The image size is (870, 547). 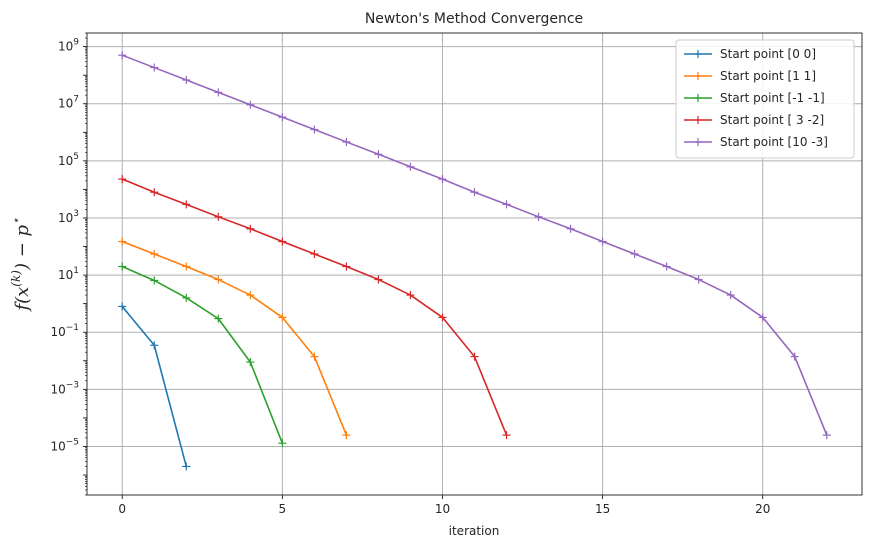 What do you see at coordinates (68, 46) in the screenshot?
I see `y-tick-label: 10⁹` at bounding box center [68, 46].